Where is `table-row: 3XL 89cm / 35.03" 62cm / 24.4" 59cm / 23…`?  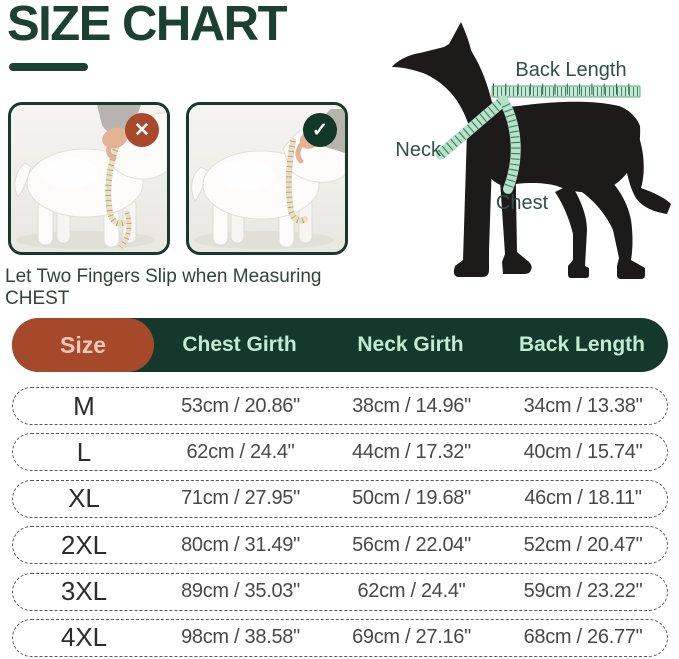 table-row: 3XL 89cm / 35.03" 62cm / 24.4" 59cm / 23… is located at coordinates (340, 591).